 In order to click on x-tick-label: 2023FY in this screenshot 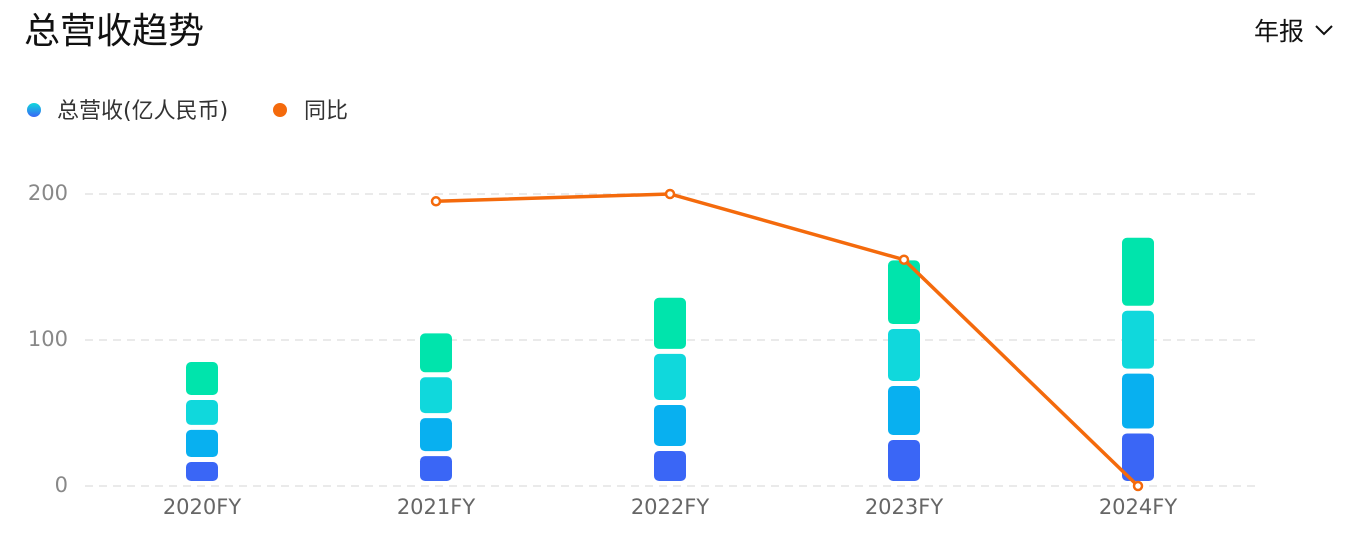, I will do `click(904, 507)`.